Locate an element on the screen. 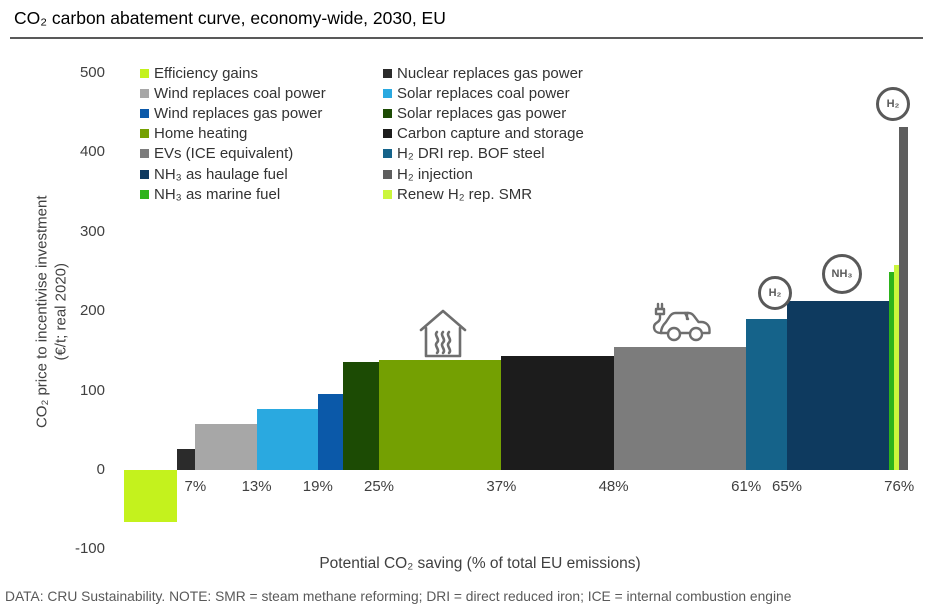  x-tick-label: 25% is located at coordinates (379, 486).